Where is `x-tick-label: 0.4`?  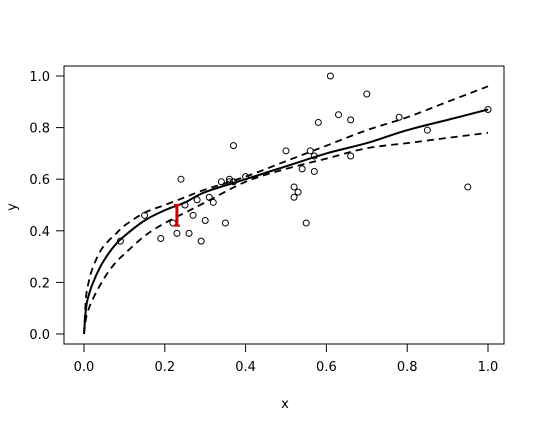
x-tick-label: 0.4 is located at coordinates (245, 367).